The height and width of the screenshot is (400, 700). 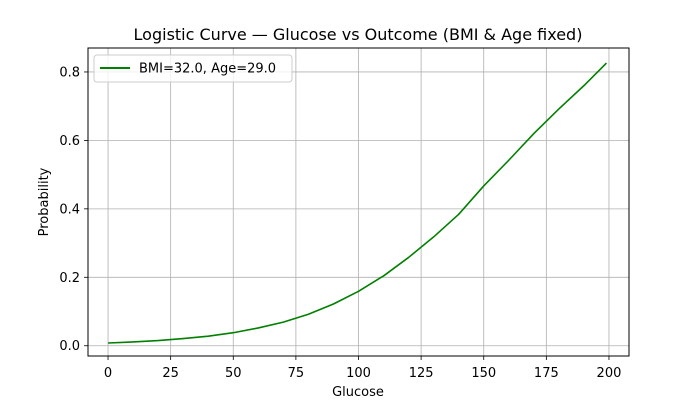 What do you see at coordinates (233, 373) in the screenshot?
I see `x-tick-label: 50` at bounding box center [233, 373].